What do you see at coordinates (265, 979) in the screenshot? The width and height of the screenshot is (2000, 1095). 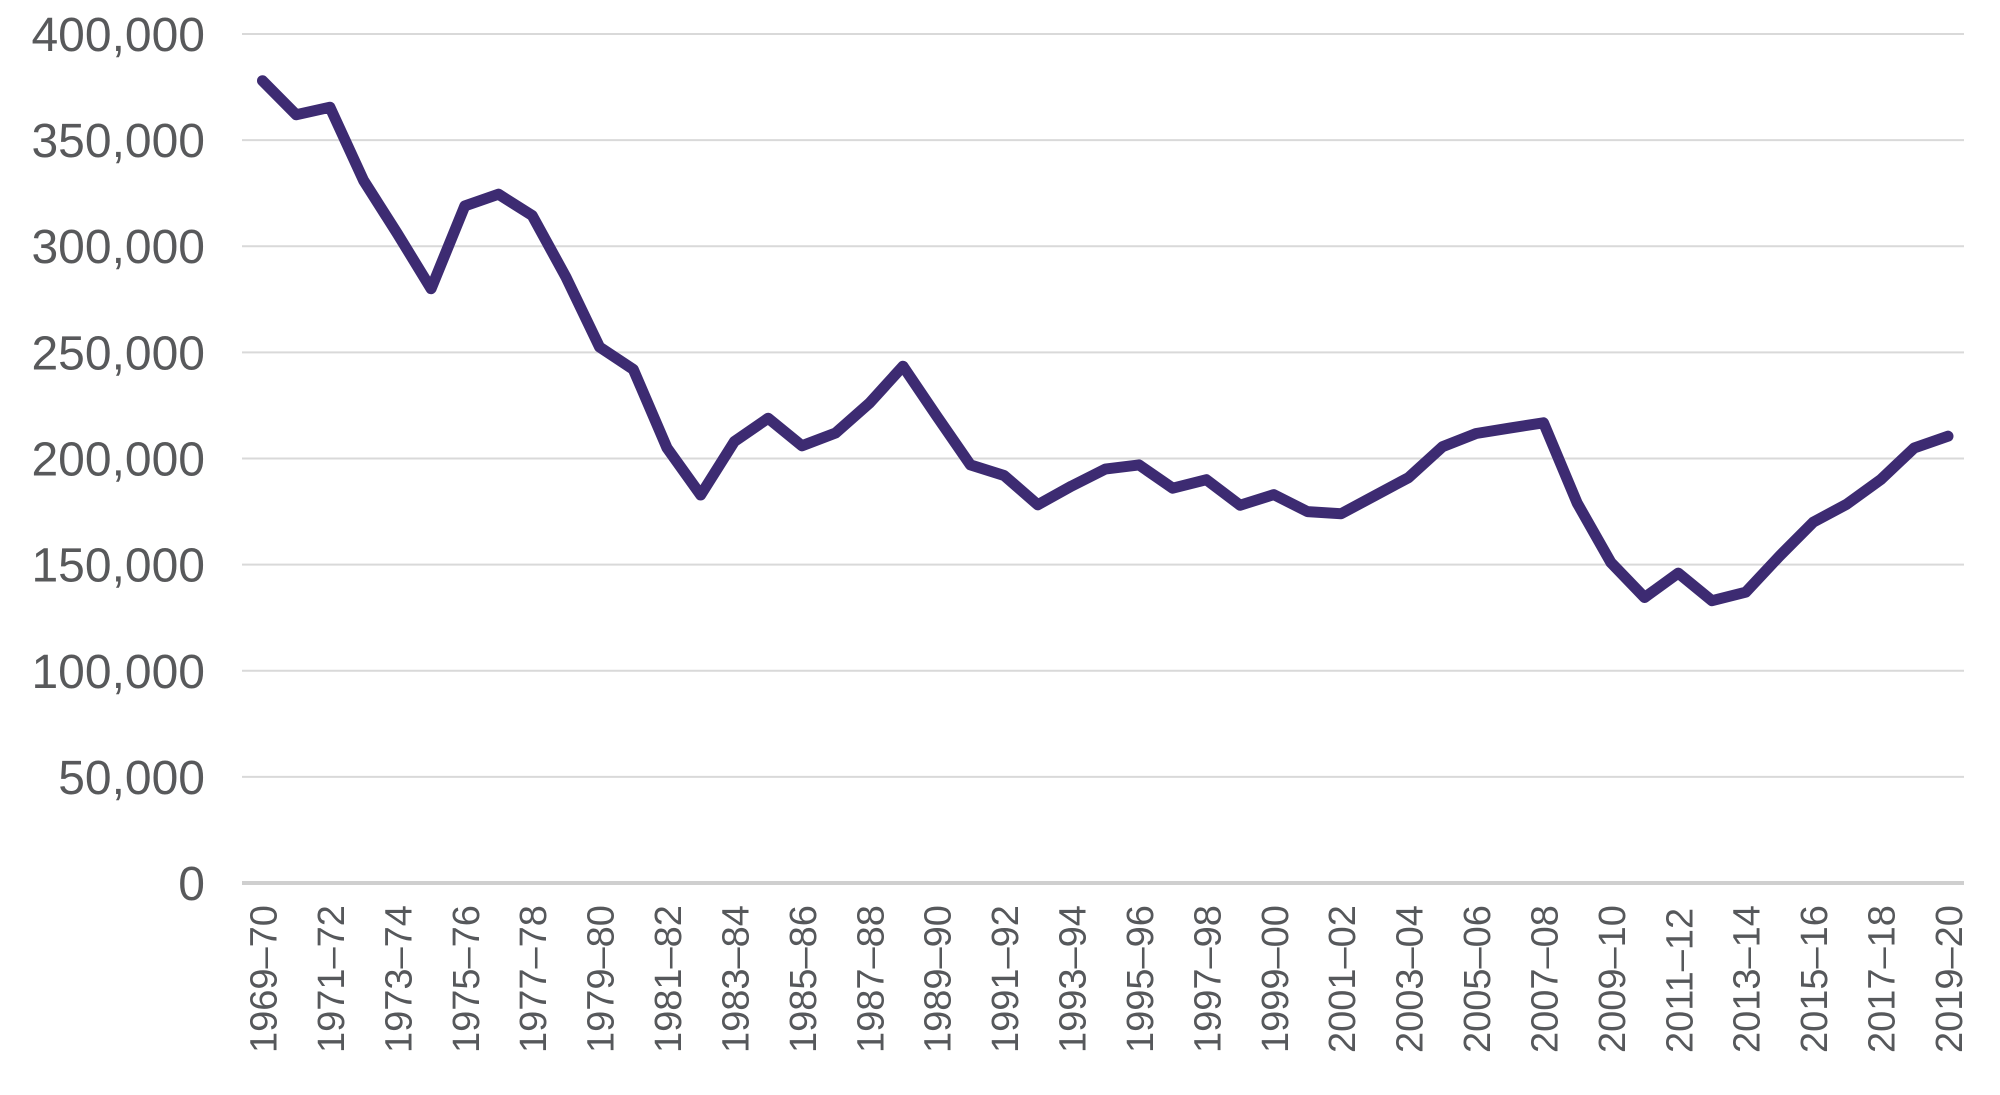 I see `svg-text: 1969–70` at bounding box center [265, 979].